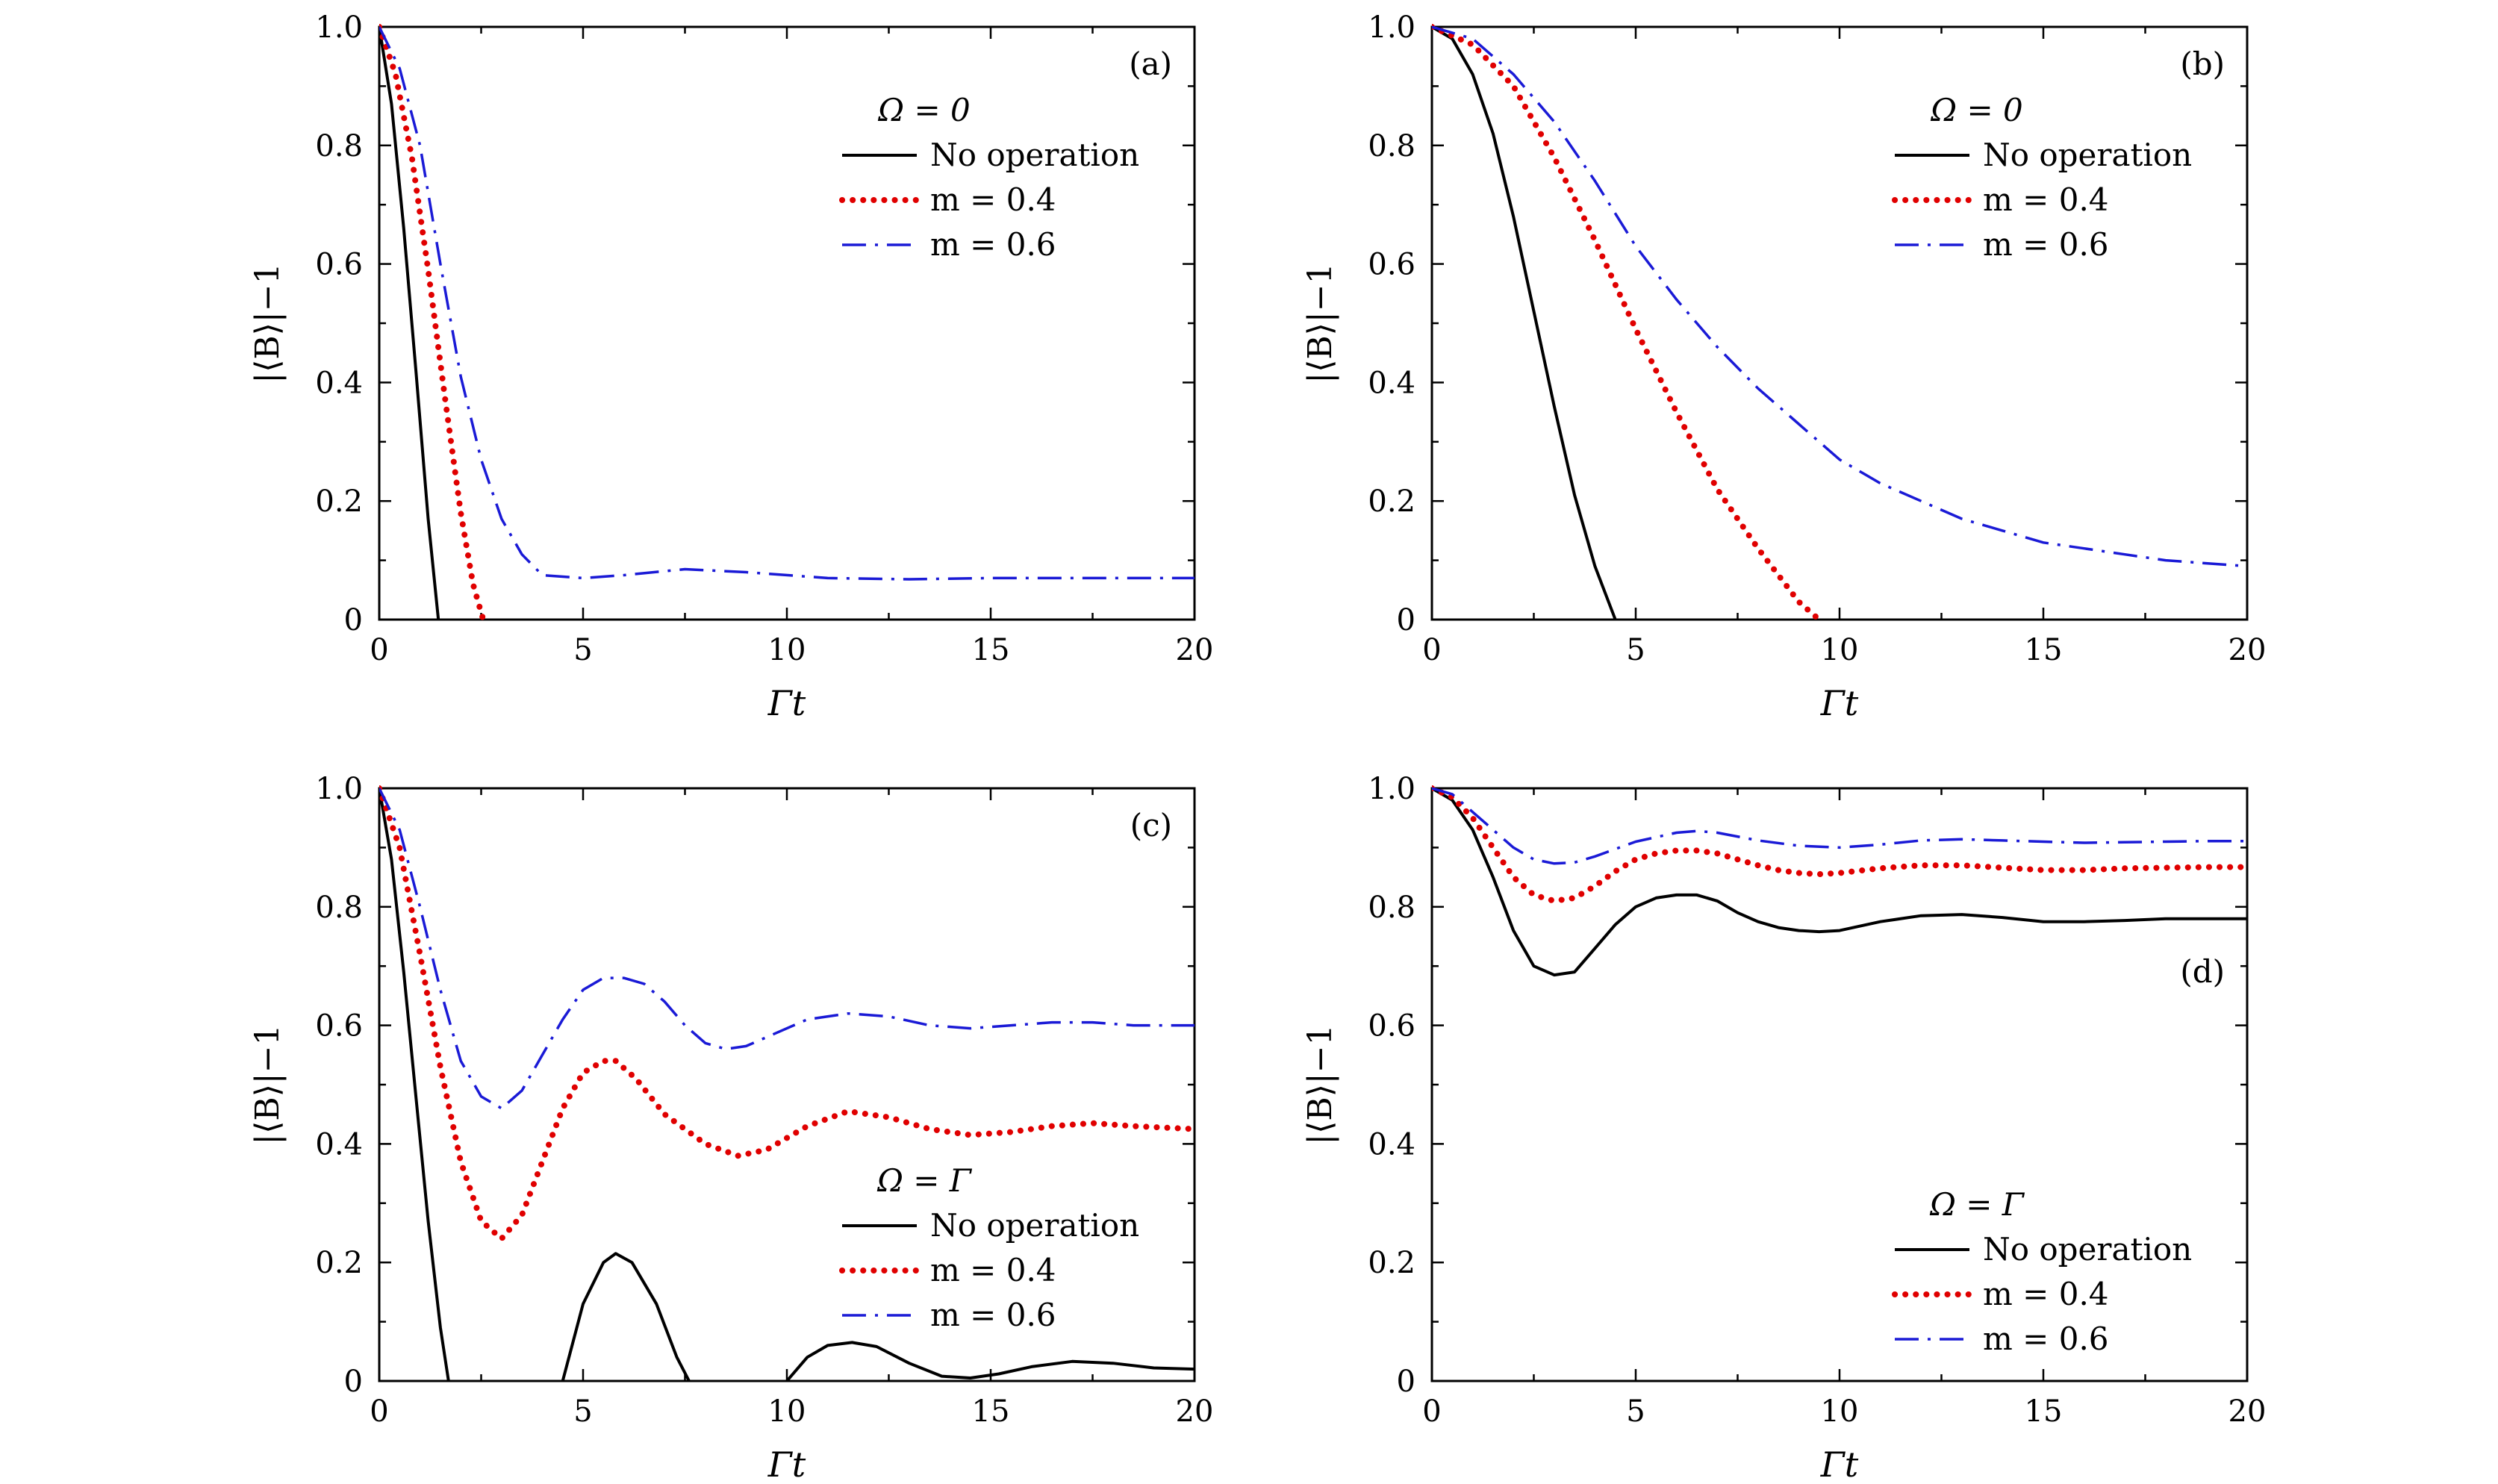 The width and height of the screenshot is (2498, 1484). Describe the element at coordinates (2202, 971) in the screenshot. I see `panel-tag: (d)` at that location.